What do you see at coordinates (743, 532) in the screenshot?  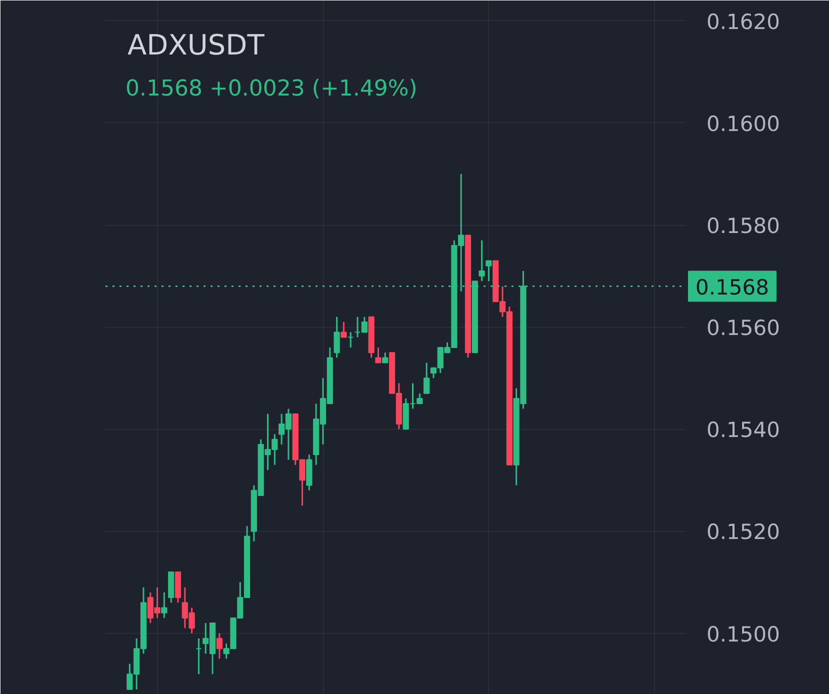 I see `y-tick-label: 0.1520` at bounding box center [743, 532].